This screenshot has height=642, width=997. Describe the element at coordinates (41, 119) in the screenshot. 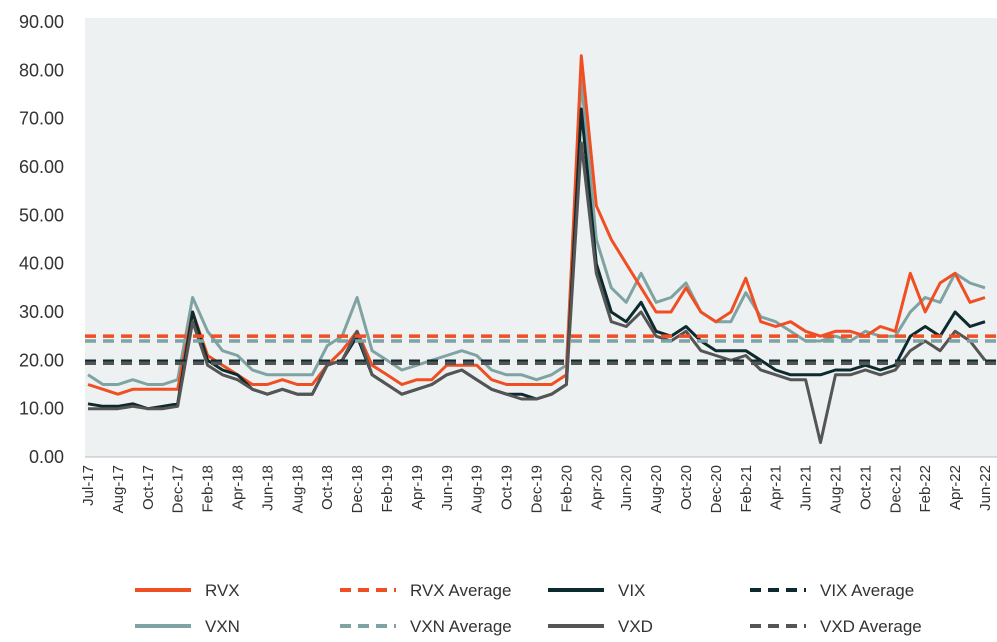

I see `y-tick-label: 70.00` at that location.